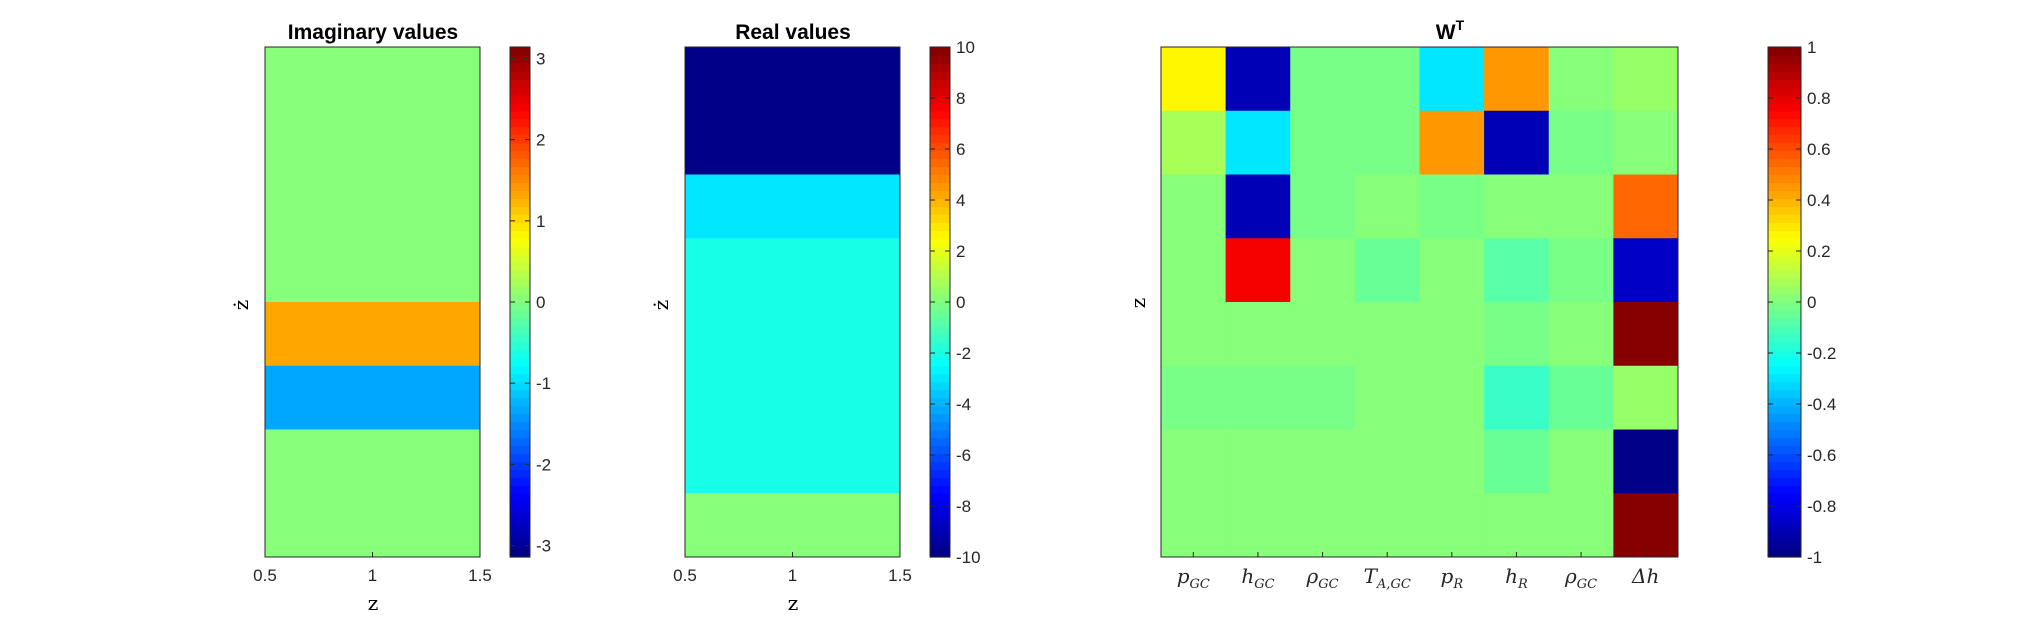  What do you see at coordinates (963, 404) in the screenshot?
I see `colorbar-tick-label: -4` at bounding box center [963, 404].